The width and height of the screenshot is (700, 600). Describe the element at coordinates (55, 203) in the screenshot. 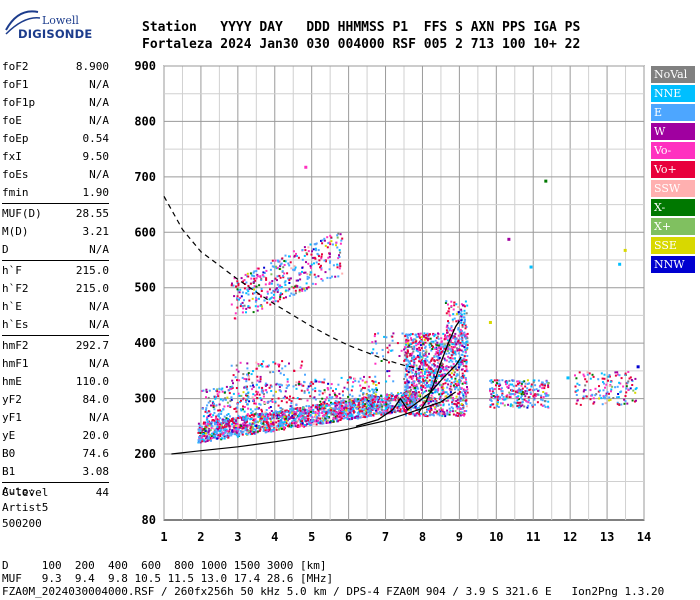

I see `param-separator` at that location.